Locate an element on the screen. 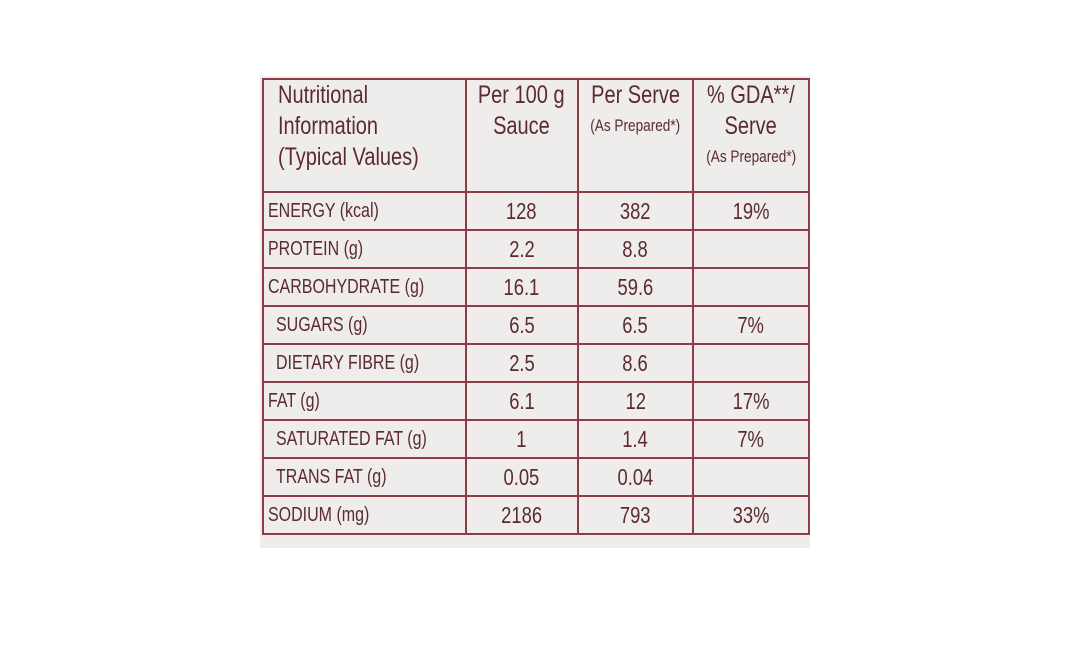 This screenshot has height=671, width=1068. table-cell: ENERGY (kcal) is located at coordinates (364, 211).